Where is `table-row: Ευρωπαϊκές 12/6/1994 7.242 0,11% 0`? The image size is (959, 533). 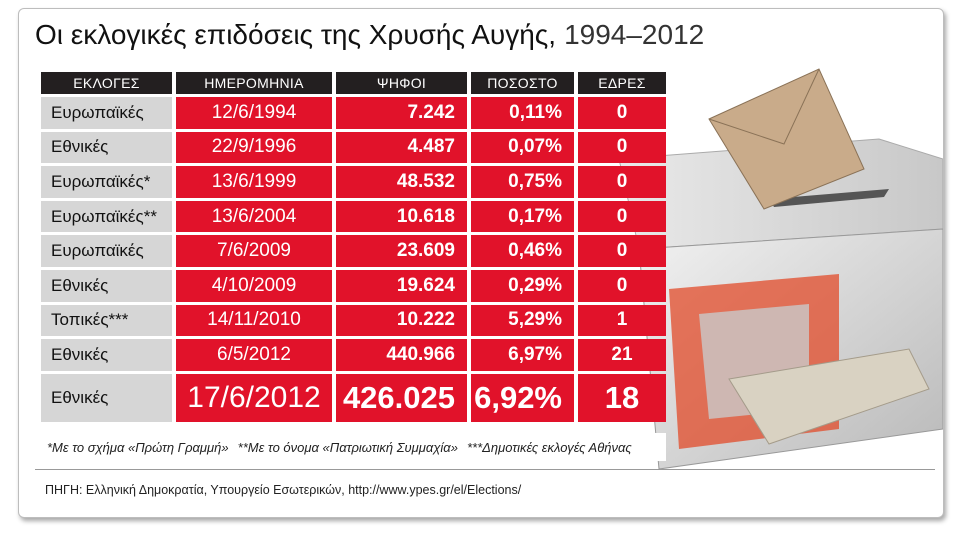
table-row: Ευρωπαϊκές 12/6/1994 7.242 0,11% 0 is located at coordinates (353, 113).